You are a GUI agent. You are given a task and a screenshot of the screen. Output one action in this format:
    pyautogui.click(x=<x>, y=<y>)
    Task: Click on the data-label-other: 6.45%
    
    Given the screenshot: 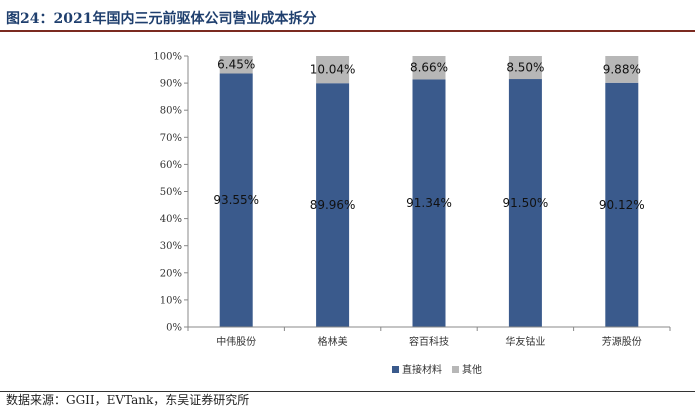 What is the action you would take?
    pyautogui.click(x=236, y=65)
    